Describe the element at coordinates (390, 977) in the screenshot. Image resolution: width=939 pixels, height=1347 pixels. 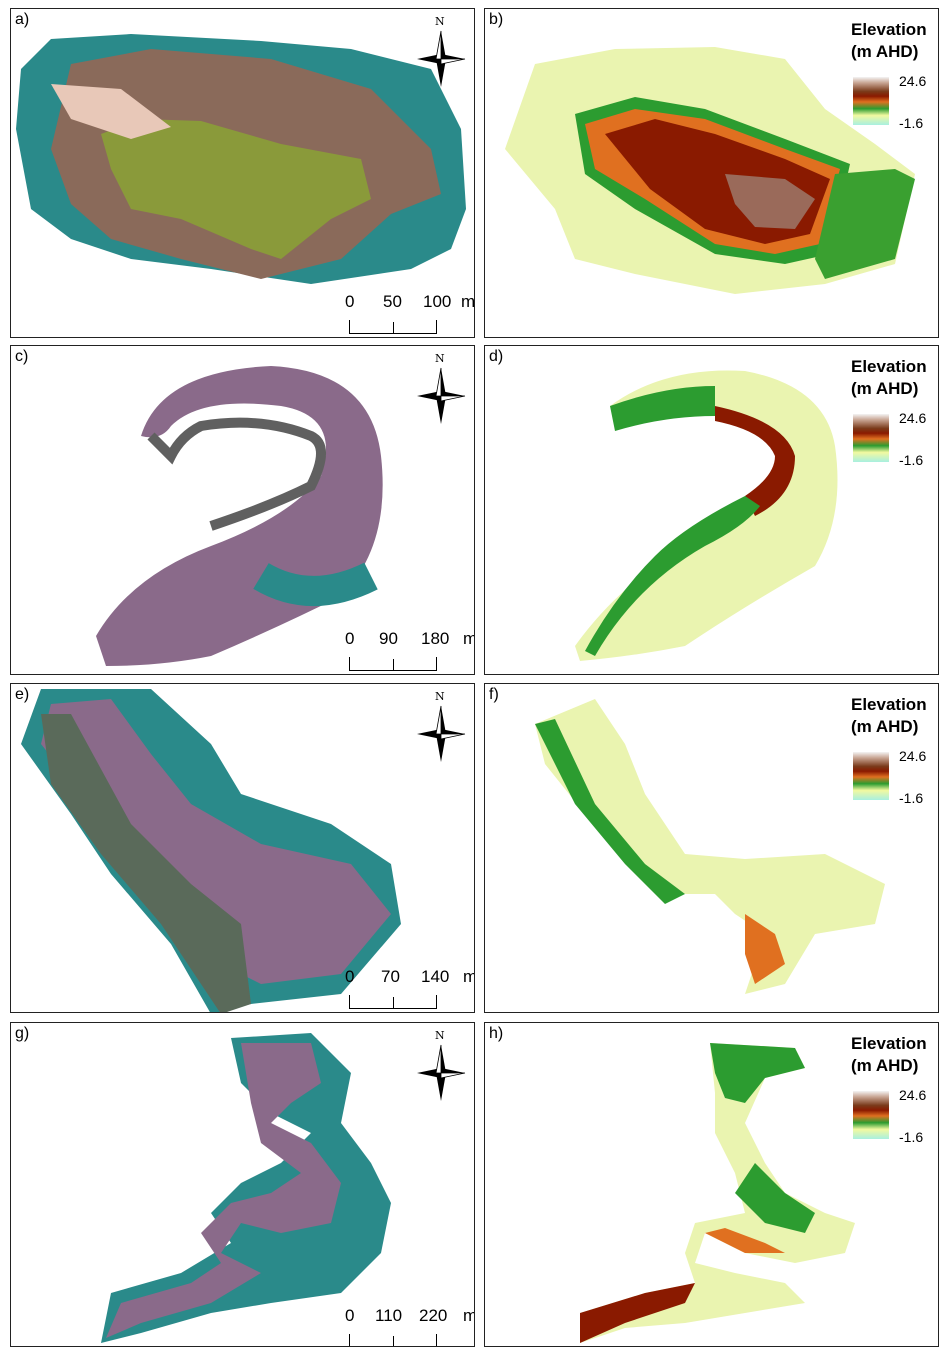
I see `scale-mid: 70` at that location.